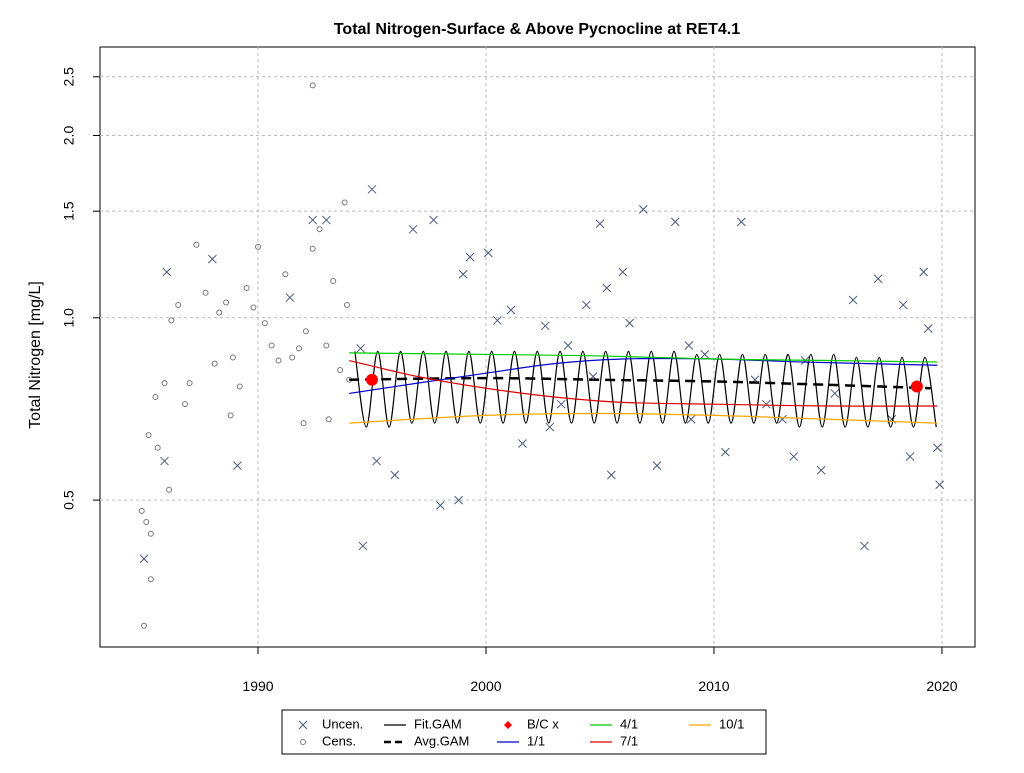  What do you see at coordinates (536, 740) in the screenshot?
I see `legend-label: 1/1` at bounding box center [536, 740].